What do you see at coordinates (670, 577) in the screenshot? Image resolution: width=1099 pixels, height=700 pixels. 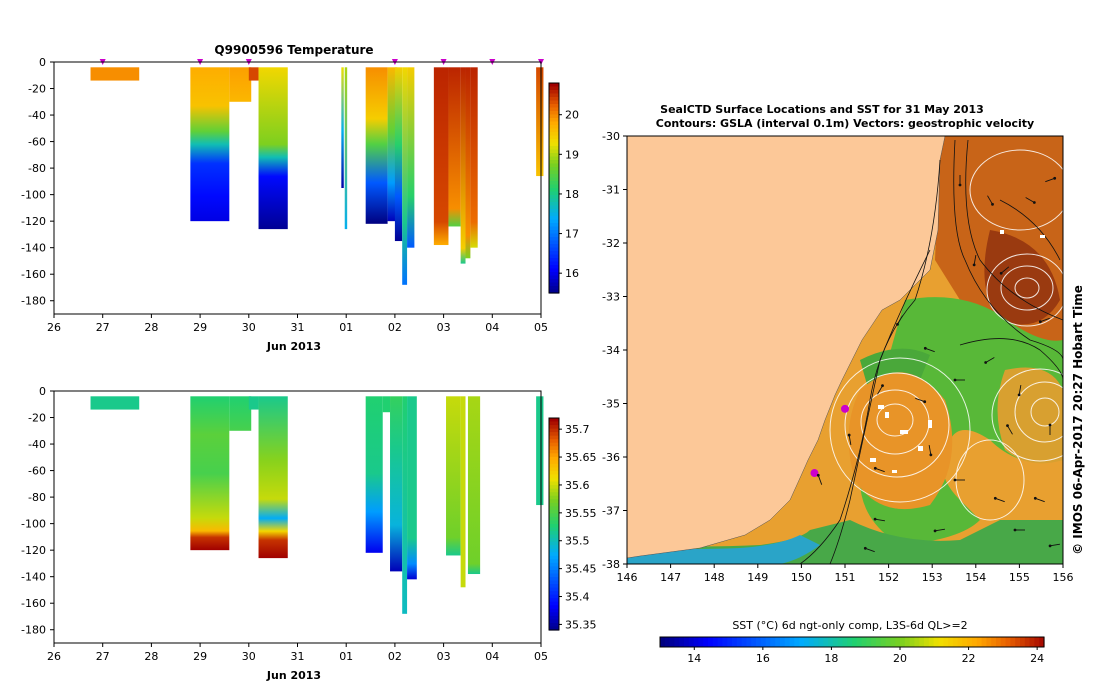 I see `longitude-tick-label: 147` at bounding box center [670, 577].